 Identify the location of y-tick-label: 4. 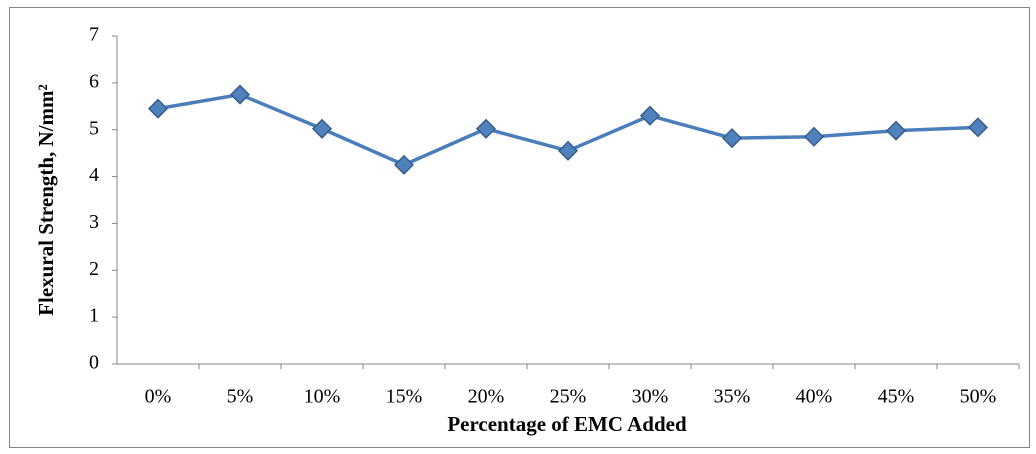
(94, 175).